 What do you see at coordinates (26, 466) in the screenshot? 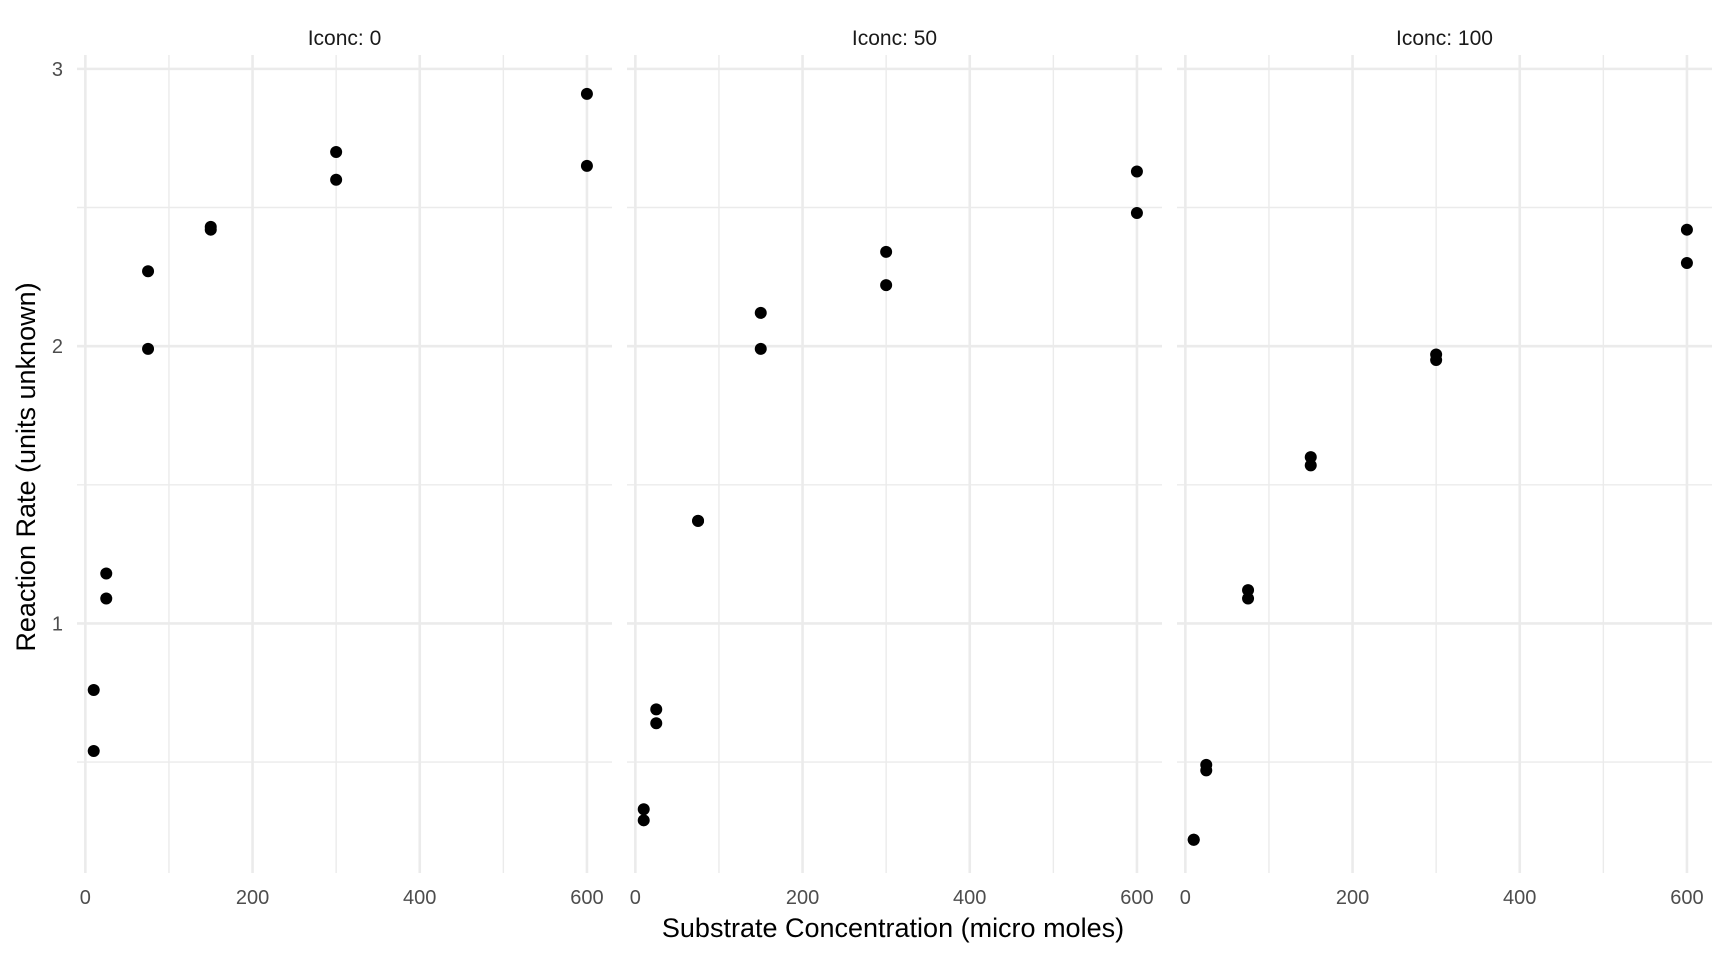
I see `y-axis-title: Reaction Rate (units unknown)` at bounding box center [26, 466].